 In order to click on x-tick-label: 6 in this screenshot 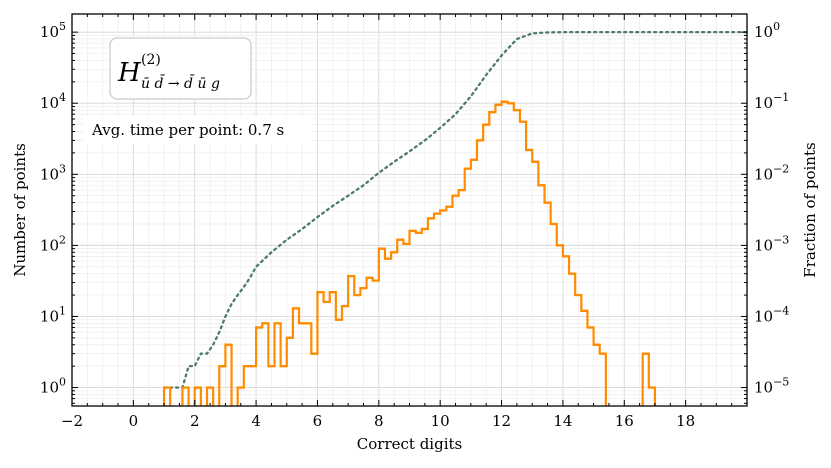, I will do `click(318, 421)`.